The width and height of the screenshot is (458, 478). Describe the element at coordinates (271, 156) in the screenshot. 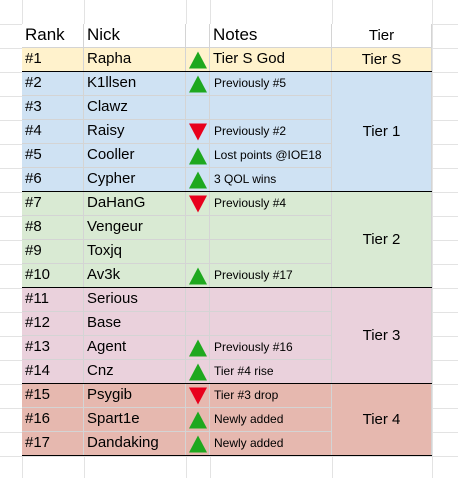

I see `notes-cell: Lost points @IOE18` at that location.